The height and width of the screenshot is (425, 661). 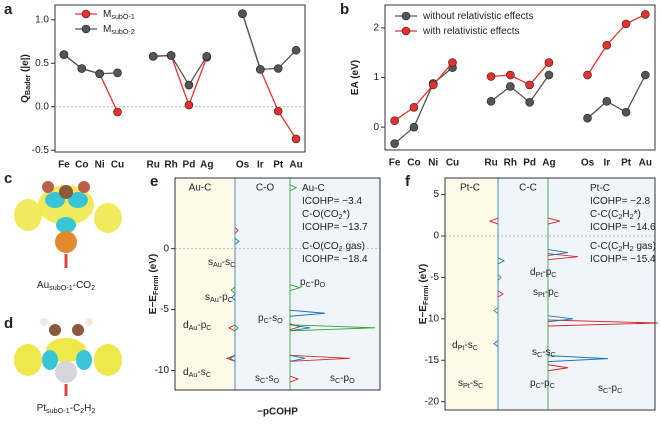 What do you see at coordinates (313, 283) in the screenshot?
I see `orbital-label: pC-pO` at bounding box center [313, 283].